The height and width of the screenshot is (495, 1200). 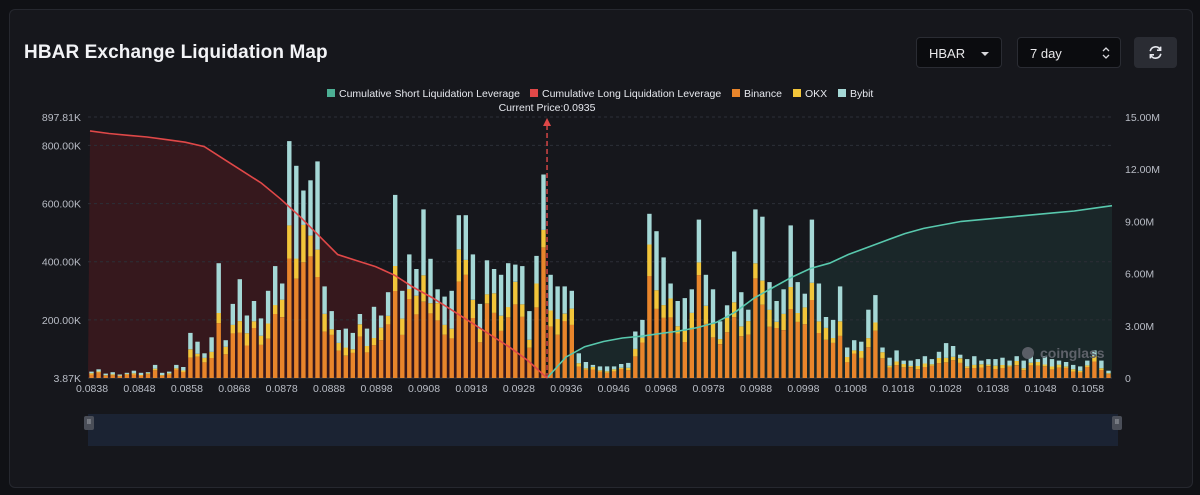 What do you see at coordinates (959, 52) in the screenshot?
I see `coin-select: HBAR` at bounding box center [959, 52].